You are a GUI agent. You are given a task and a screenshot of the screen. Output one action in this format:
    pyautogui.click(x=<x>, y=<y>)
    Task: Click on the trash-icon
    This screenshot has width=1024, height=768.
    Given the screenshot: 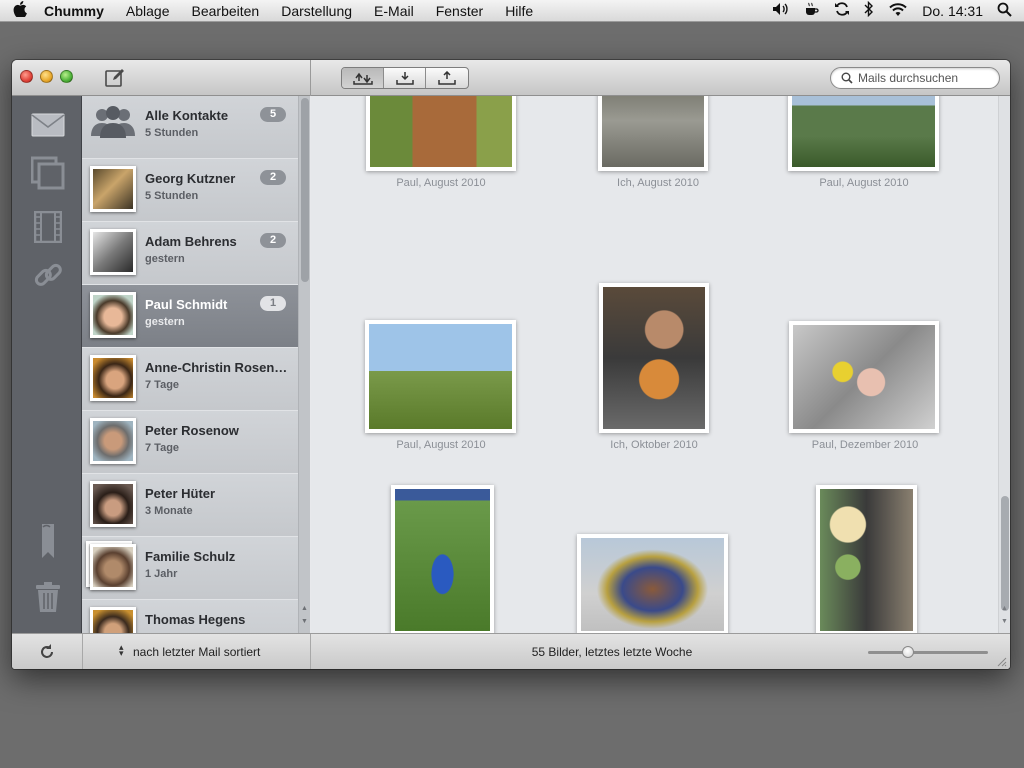 What is the action you would take?
    pyautogui.click(x=48, y=597)
    